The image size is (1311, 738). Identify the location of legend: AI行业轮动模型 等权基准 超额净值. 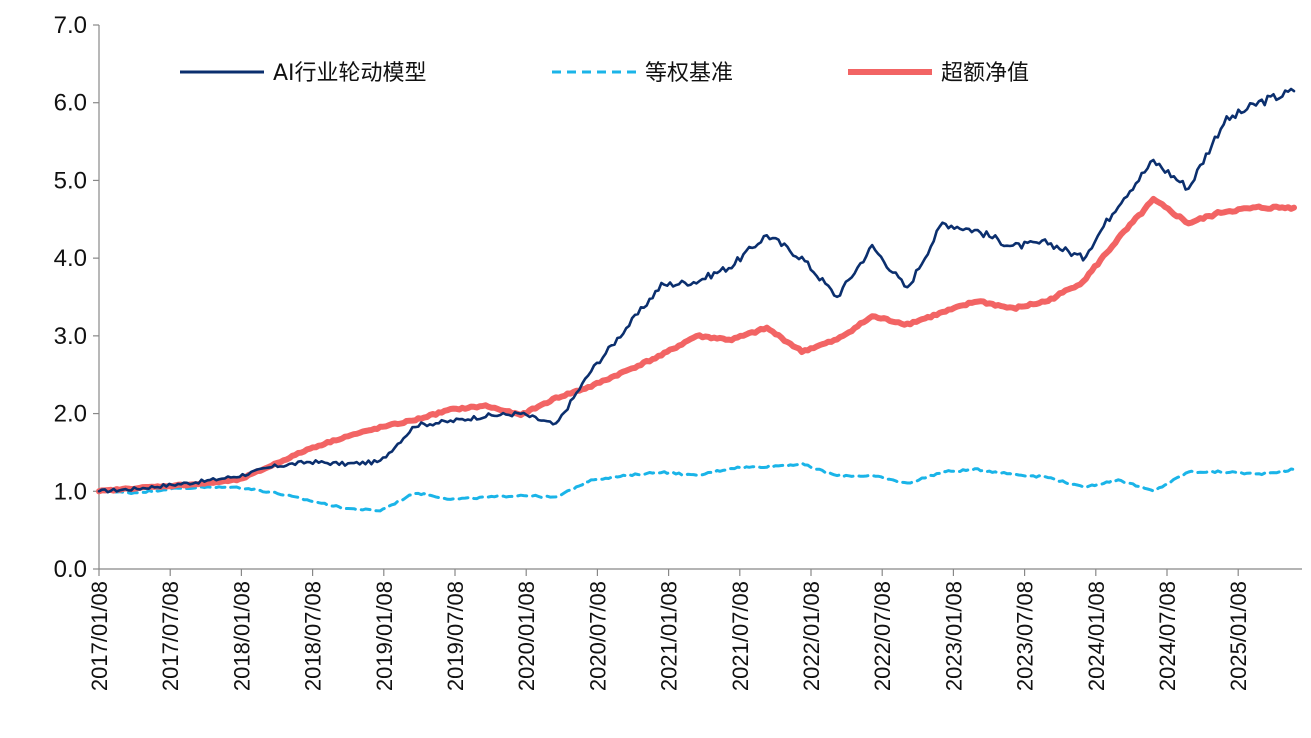
(604, 73).